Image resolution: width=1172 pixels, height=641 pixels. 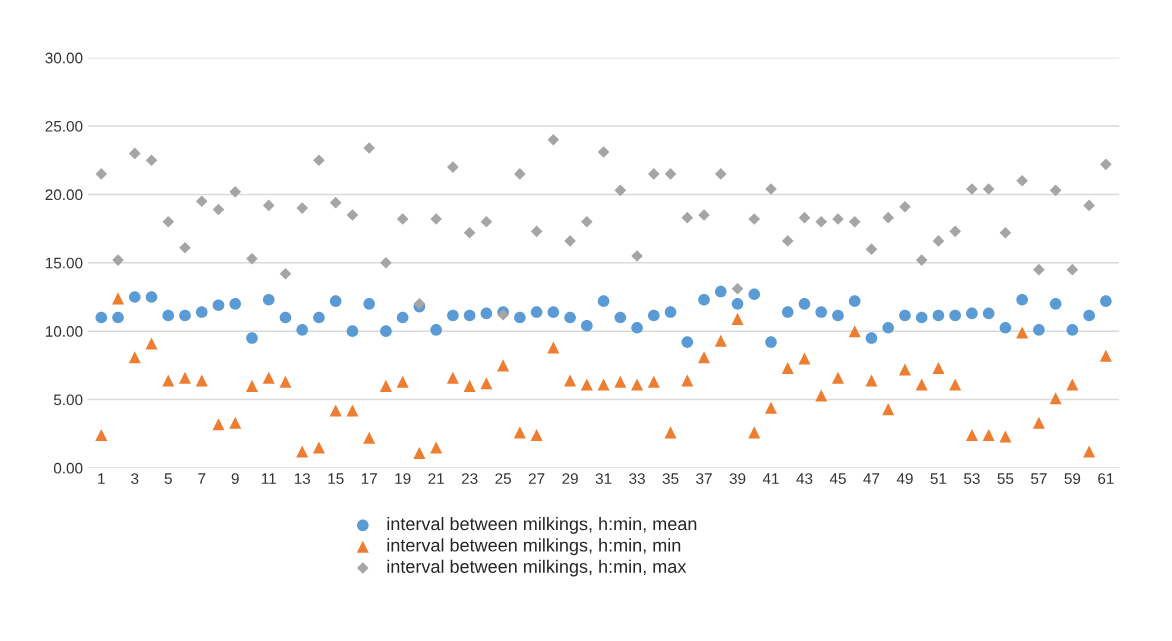 What do you see at coordinates (704, 479) in the screenshot?
I see `x-tick-label: 37` at bounding box center [704, 479].